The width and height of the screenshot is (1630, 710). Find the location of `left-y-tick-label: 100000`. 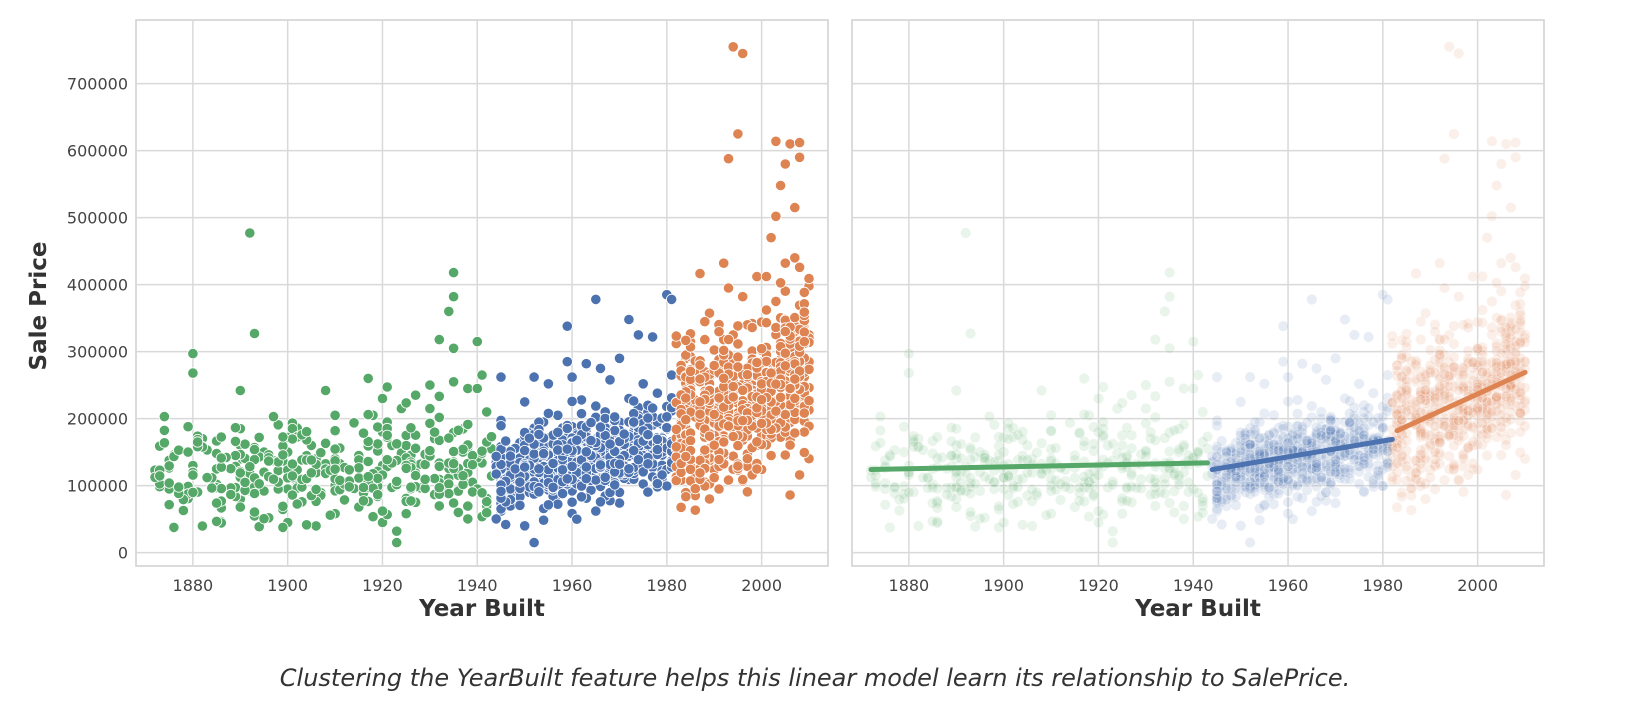

left-y-tick-label: 100000 is located at coordinates (97, 486).